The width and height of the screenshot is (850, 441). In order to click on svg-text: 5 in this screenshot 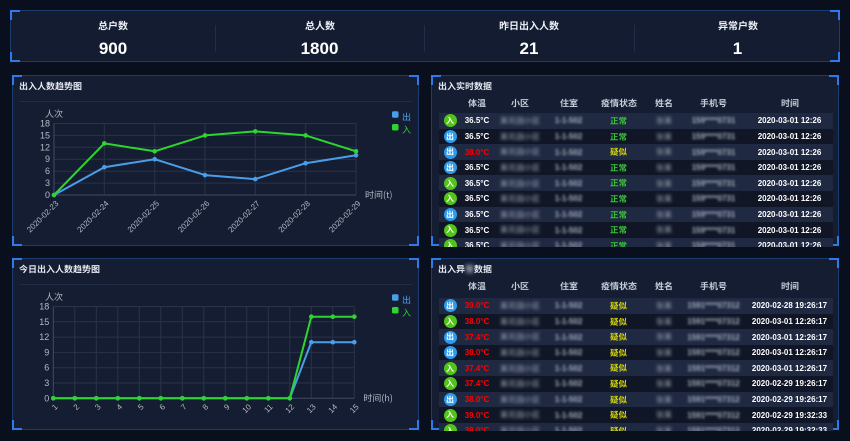, I will do `click(141, 407)`.